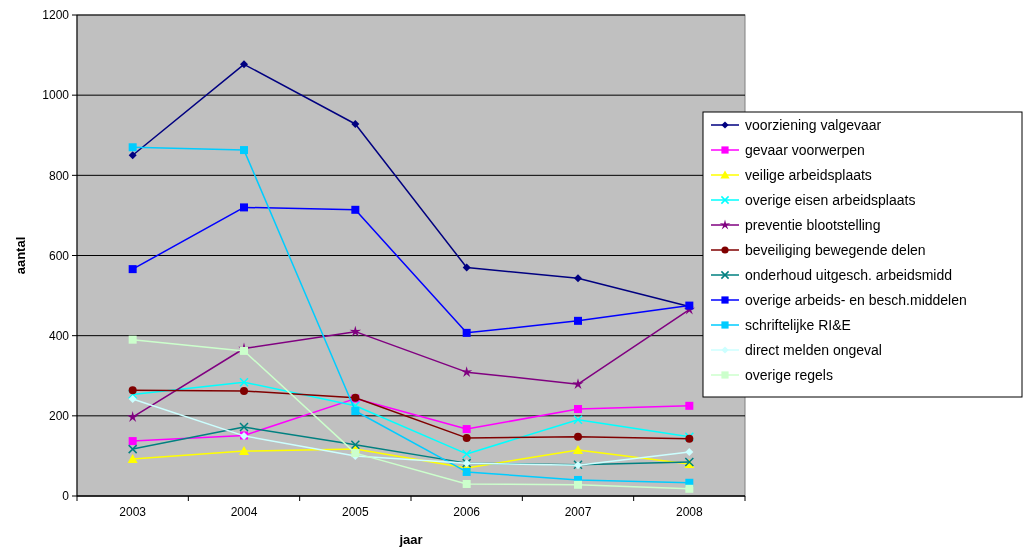  I want to click on x-tick-label: 2004, so click(244, 512).